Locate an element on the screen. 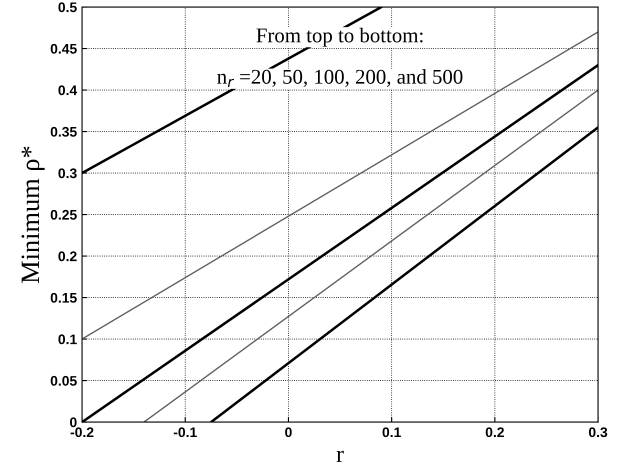 Image resolution: width=641 pixels, height=469 pixels. y-tick-label: 0.4 is located at coordinates (68, 90).